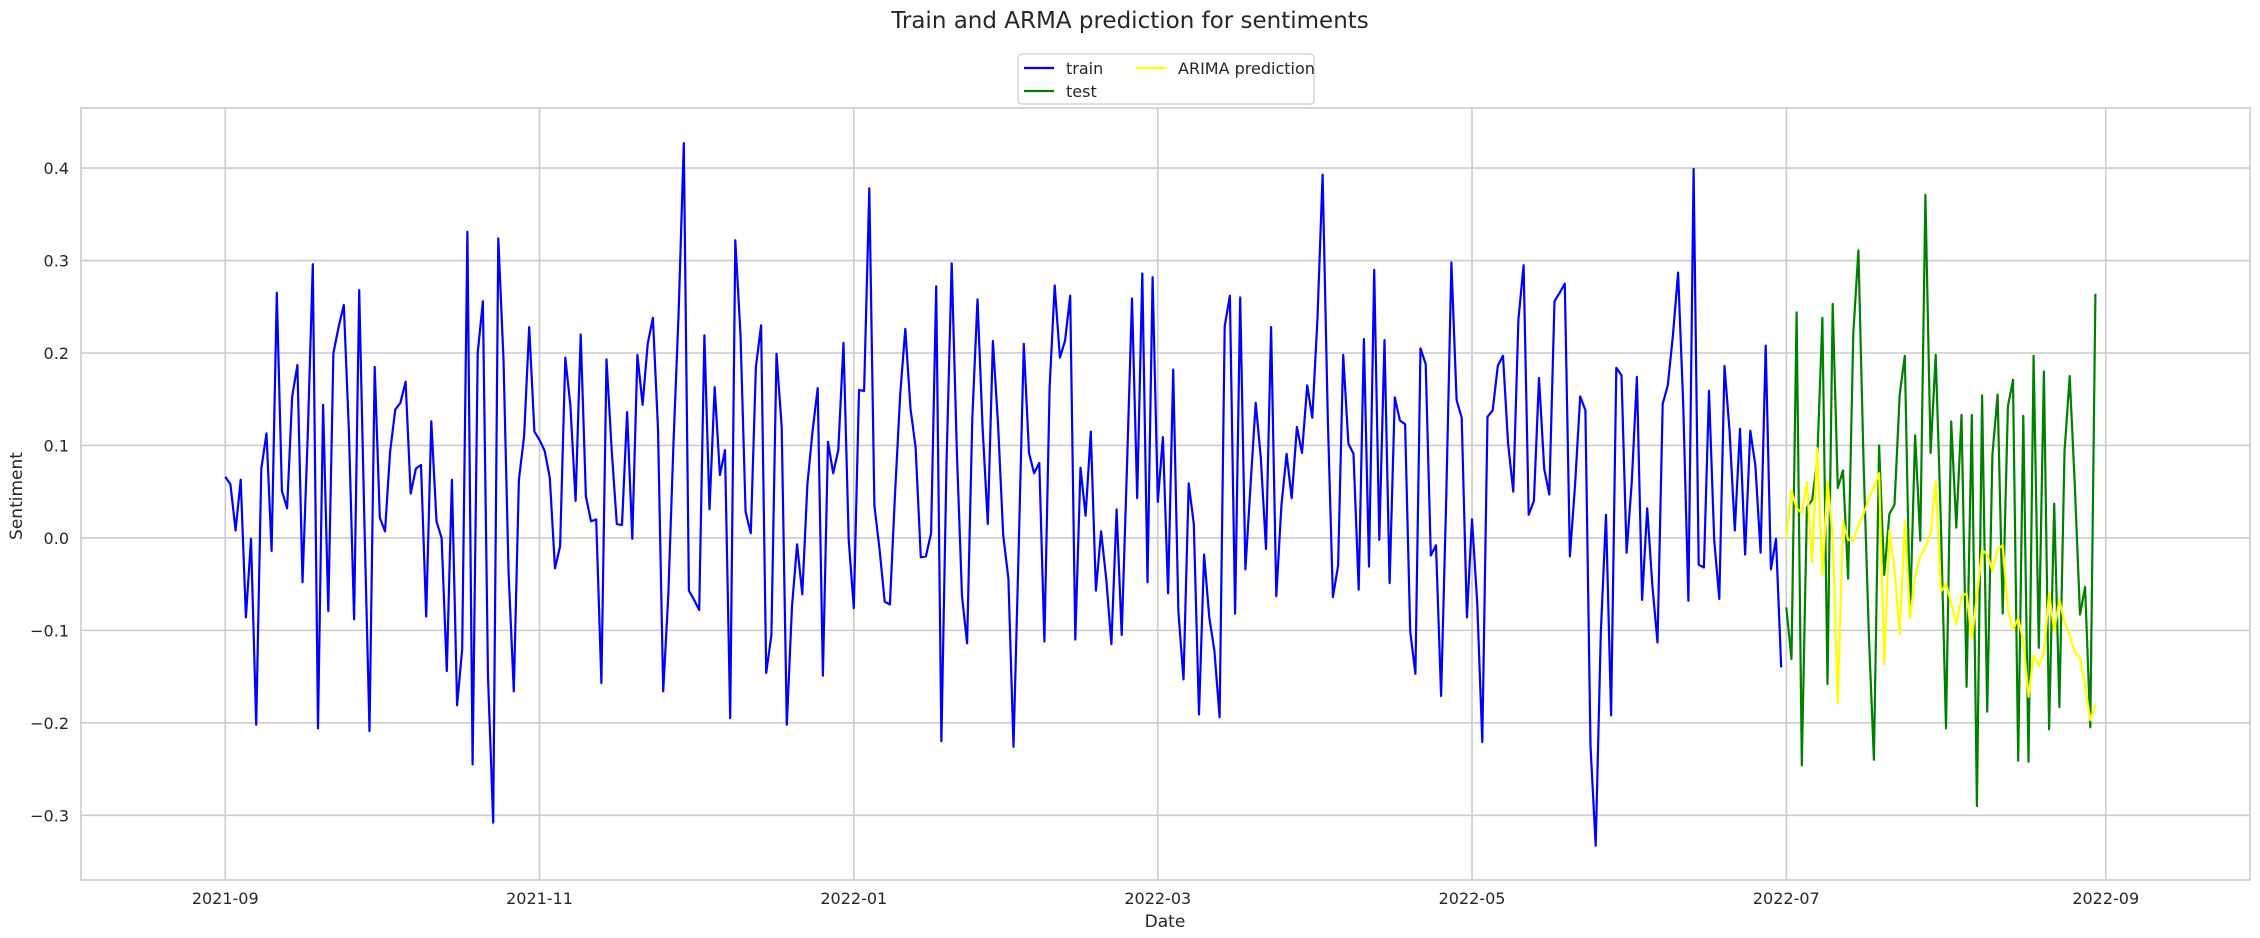 This screenshot has height=938, width=2260. I want to click on x-tick-label: 2022-09, so click(2105, 898).